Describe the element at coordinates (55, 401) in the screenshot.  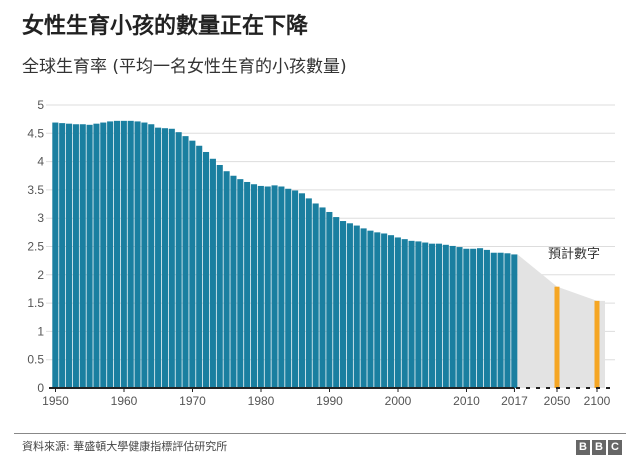
I see `x-tick-label: 1950` at that location.